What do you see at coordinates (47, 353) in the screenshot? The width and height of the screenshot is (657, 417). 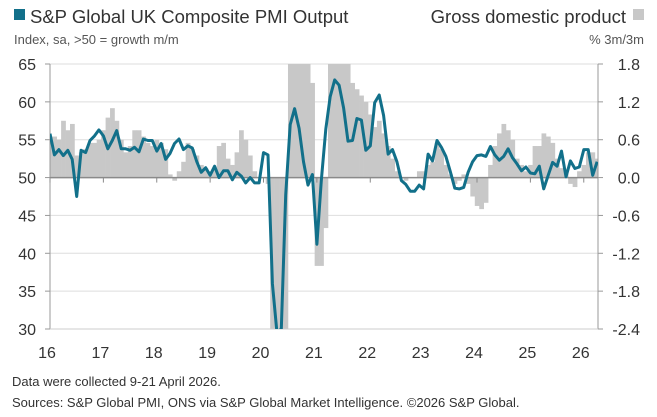 I see `year-label: 16` at bounding box center [47, 353].